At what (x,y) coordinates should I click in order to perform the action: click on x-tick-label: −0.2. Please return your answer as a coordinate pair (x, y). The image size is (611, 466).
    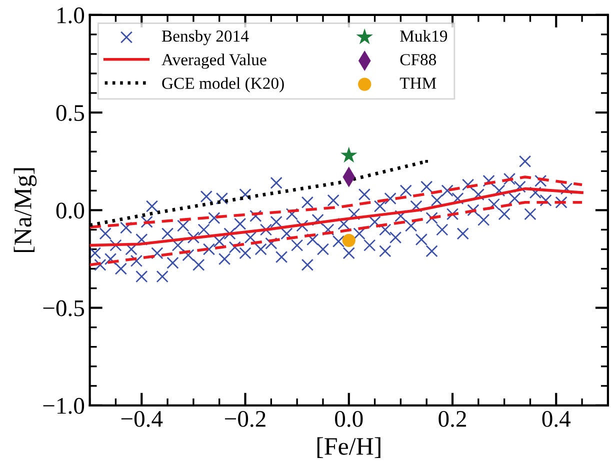
    Looking at the image, I should click on (245, 418).